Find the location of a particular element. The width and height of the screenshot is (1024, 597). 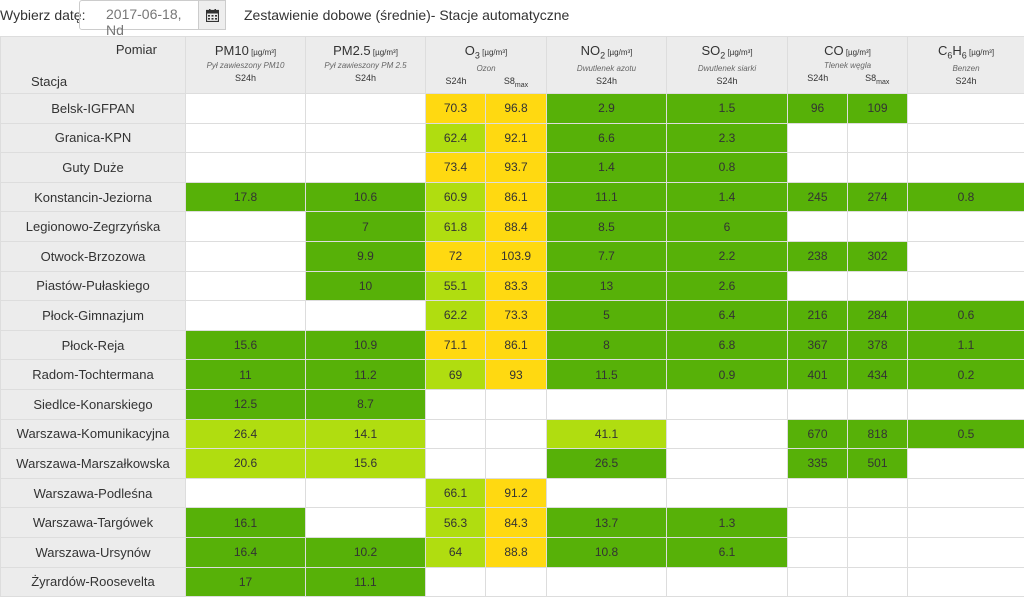

value-cell: 93 is located at coordinates (516, 375).